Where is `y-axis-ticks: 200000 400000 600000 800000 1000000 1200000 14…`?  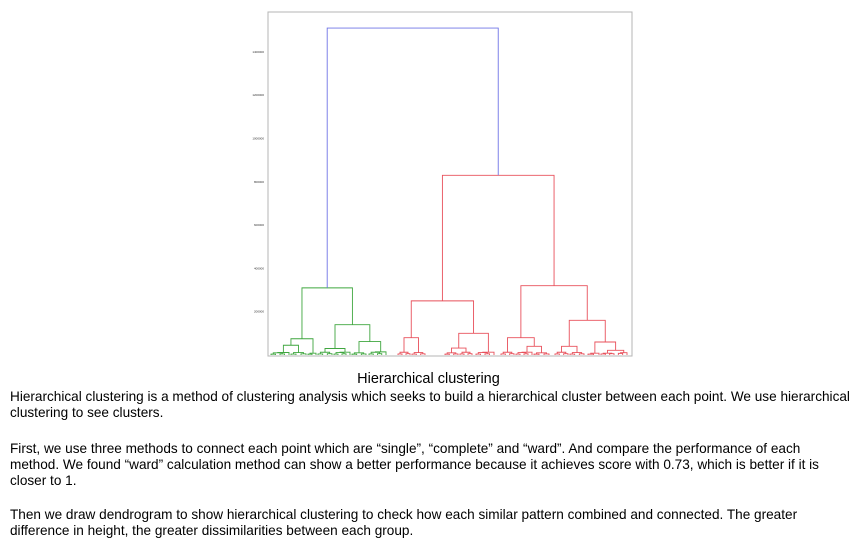
y-axis-ticks: 200000 400000 600000 800000 1000000 1200000 14… is located at coordinates (258, 182).